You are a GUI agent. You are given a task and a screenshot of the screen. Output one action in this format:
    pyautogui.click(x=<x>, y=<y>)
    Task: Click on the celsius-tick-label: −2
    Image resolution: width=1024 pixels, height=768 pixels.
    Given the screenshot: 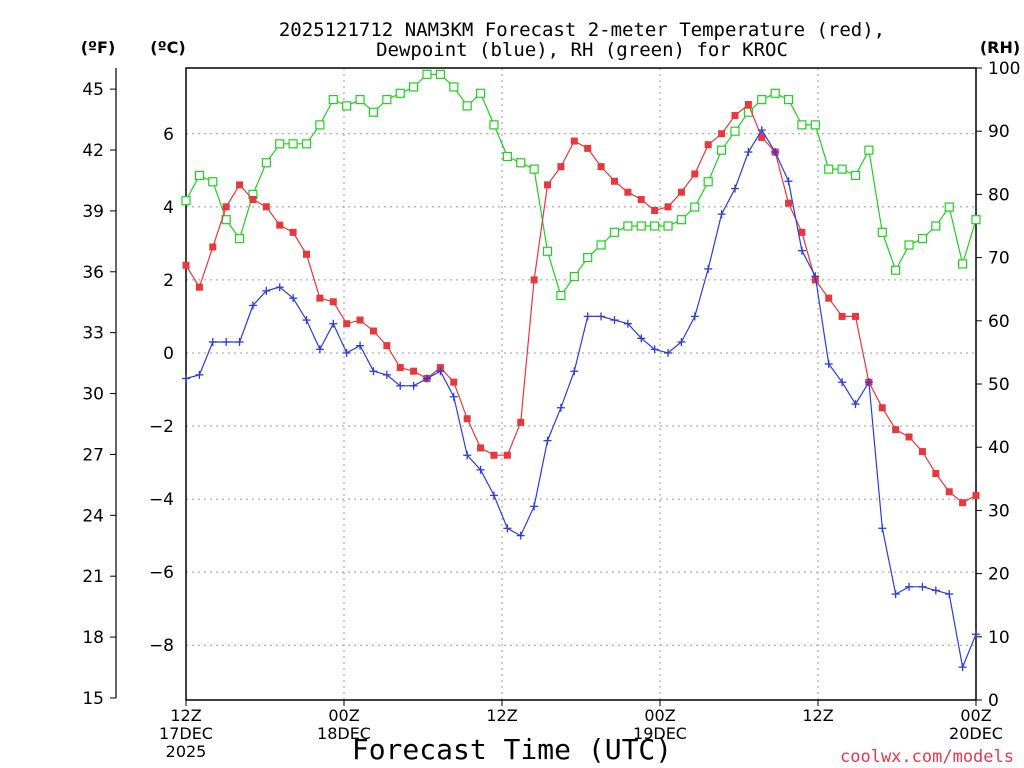 What is the action you would take?
    pyautogui.click(x=161, y=427)
    